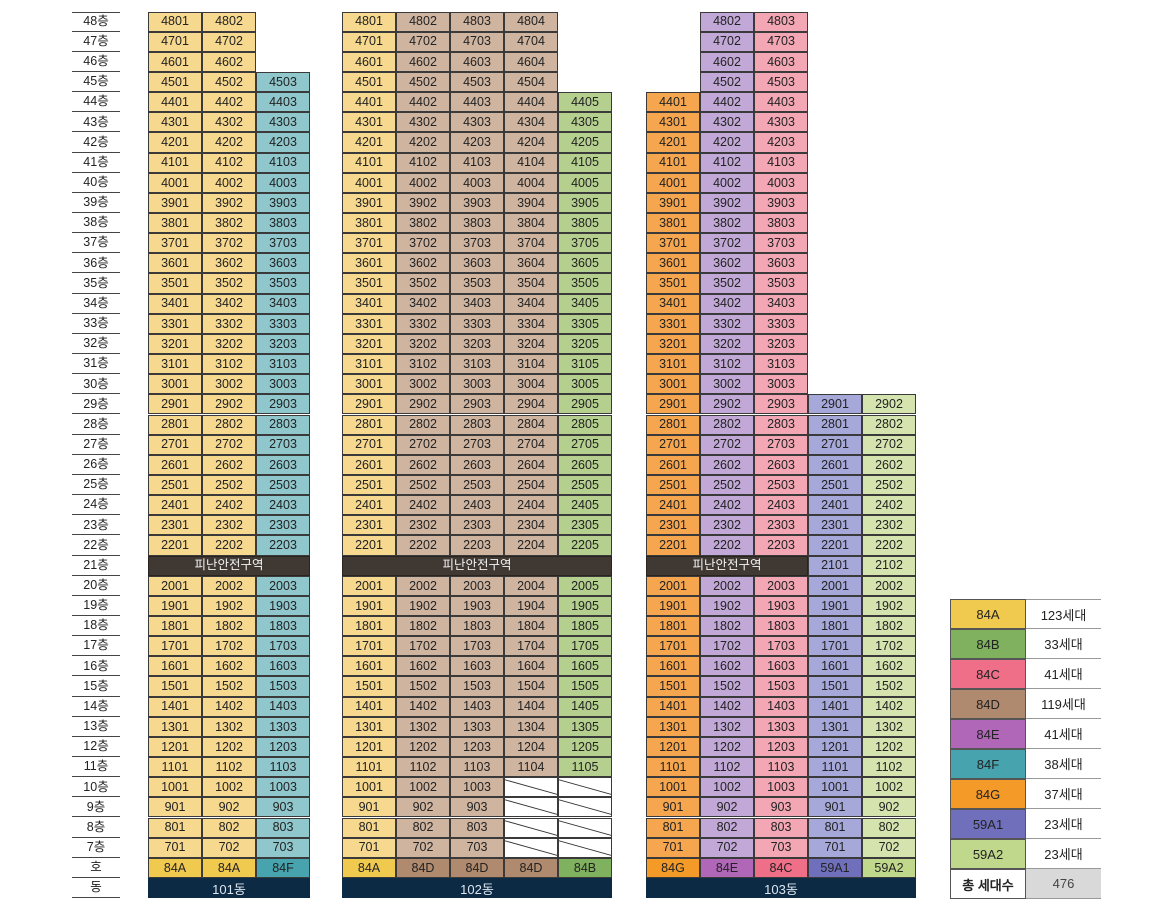 Image resolution: width=1170 pixels, height=913 pixels. What do you see at coordinates (835, 827) in the screenshot?
I see `unit-cell: 801` at bounding box center [835, 827].